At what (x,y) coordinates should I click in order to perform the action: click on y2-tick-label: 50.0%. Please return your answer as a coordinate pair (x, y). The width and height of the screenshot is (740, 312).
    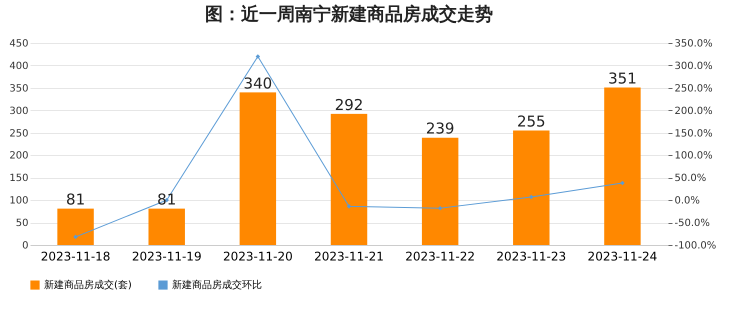
    Looking at the image, I should click on (690, 178).